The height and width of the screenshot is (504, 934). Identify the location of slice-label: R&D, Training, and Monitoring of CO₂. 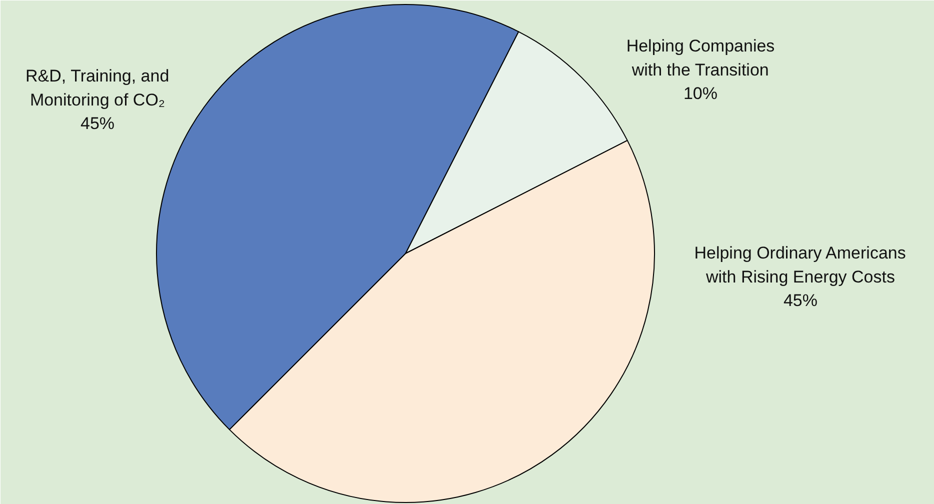
(98, 88).